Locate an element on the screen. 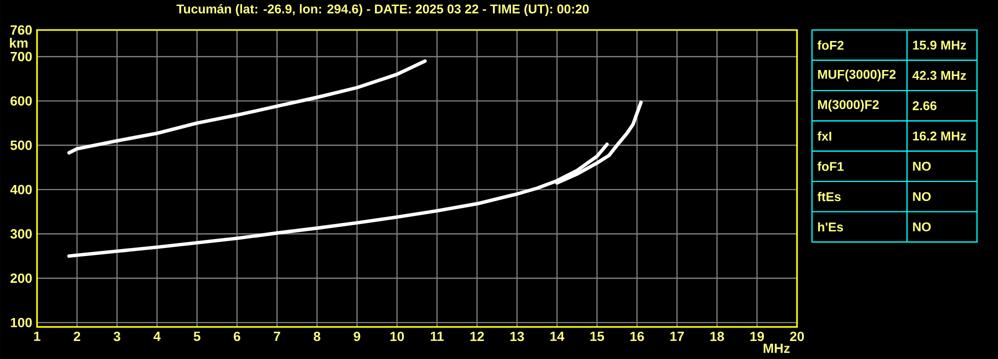  x-tick-label: 6 is located at coordinates (237, 337).